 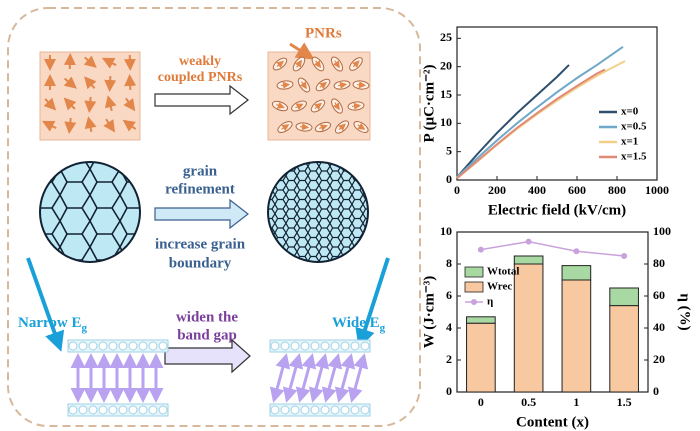 What do you see at coordinates (207, 317) in the screenshot?
I see `diagram-label: widen the` at bounding box center [207, 317].